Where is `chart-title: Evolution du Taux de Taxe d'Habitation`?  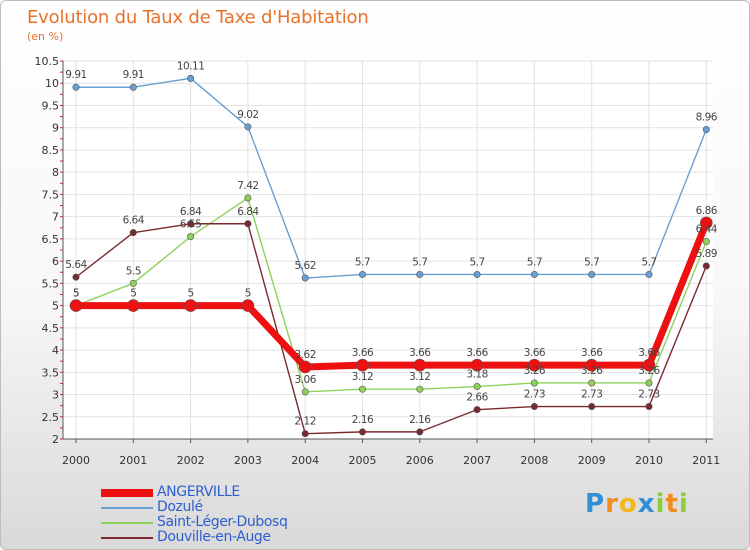
chart-title: Evolution du Taux de Taxe d'Habitation is located at coordinates (198, 17).